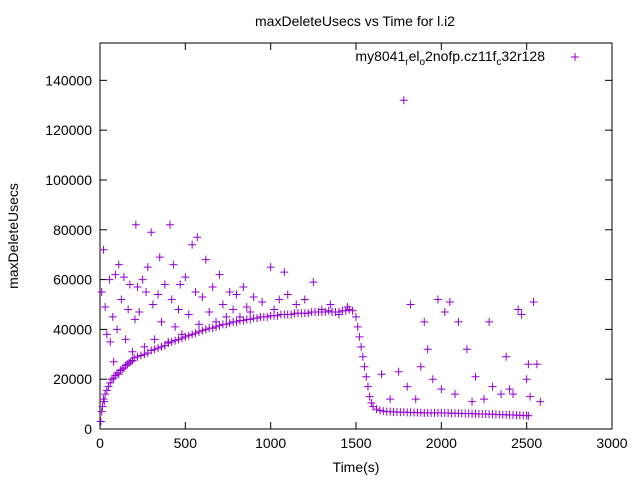 The width and height of the screenshot is (640, 480). Describe the element at coordinates (450, 58) in the screenshot. I see `legend-label: my8041relo2nofp.cz11fc32r128` at that location.